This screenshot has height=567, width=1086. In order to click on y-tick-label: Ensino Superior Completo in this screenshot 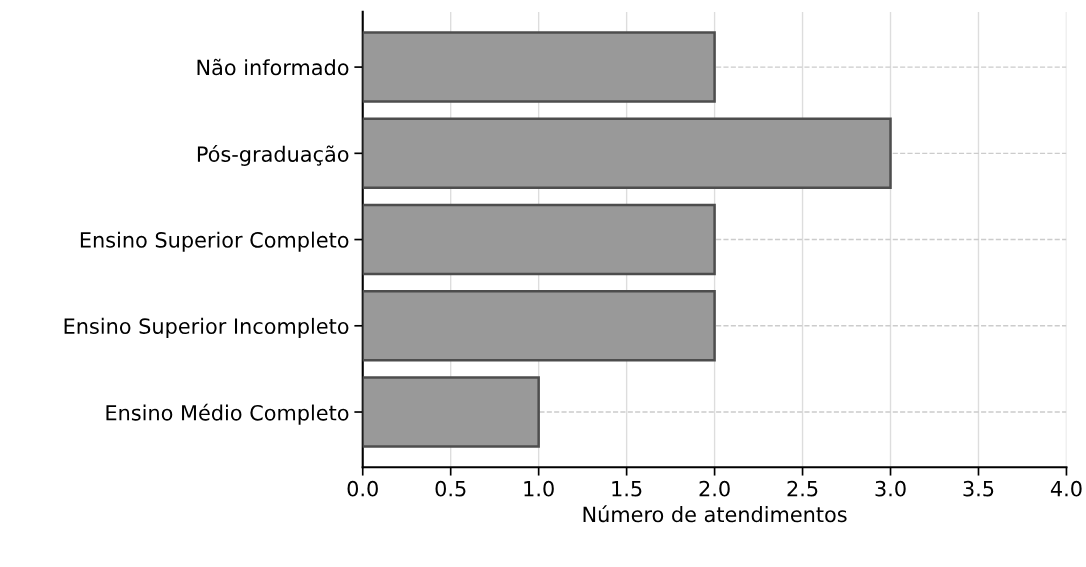, I will do `click(214, 241)`.